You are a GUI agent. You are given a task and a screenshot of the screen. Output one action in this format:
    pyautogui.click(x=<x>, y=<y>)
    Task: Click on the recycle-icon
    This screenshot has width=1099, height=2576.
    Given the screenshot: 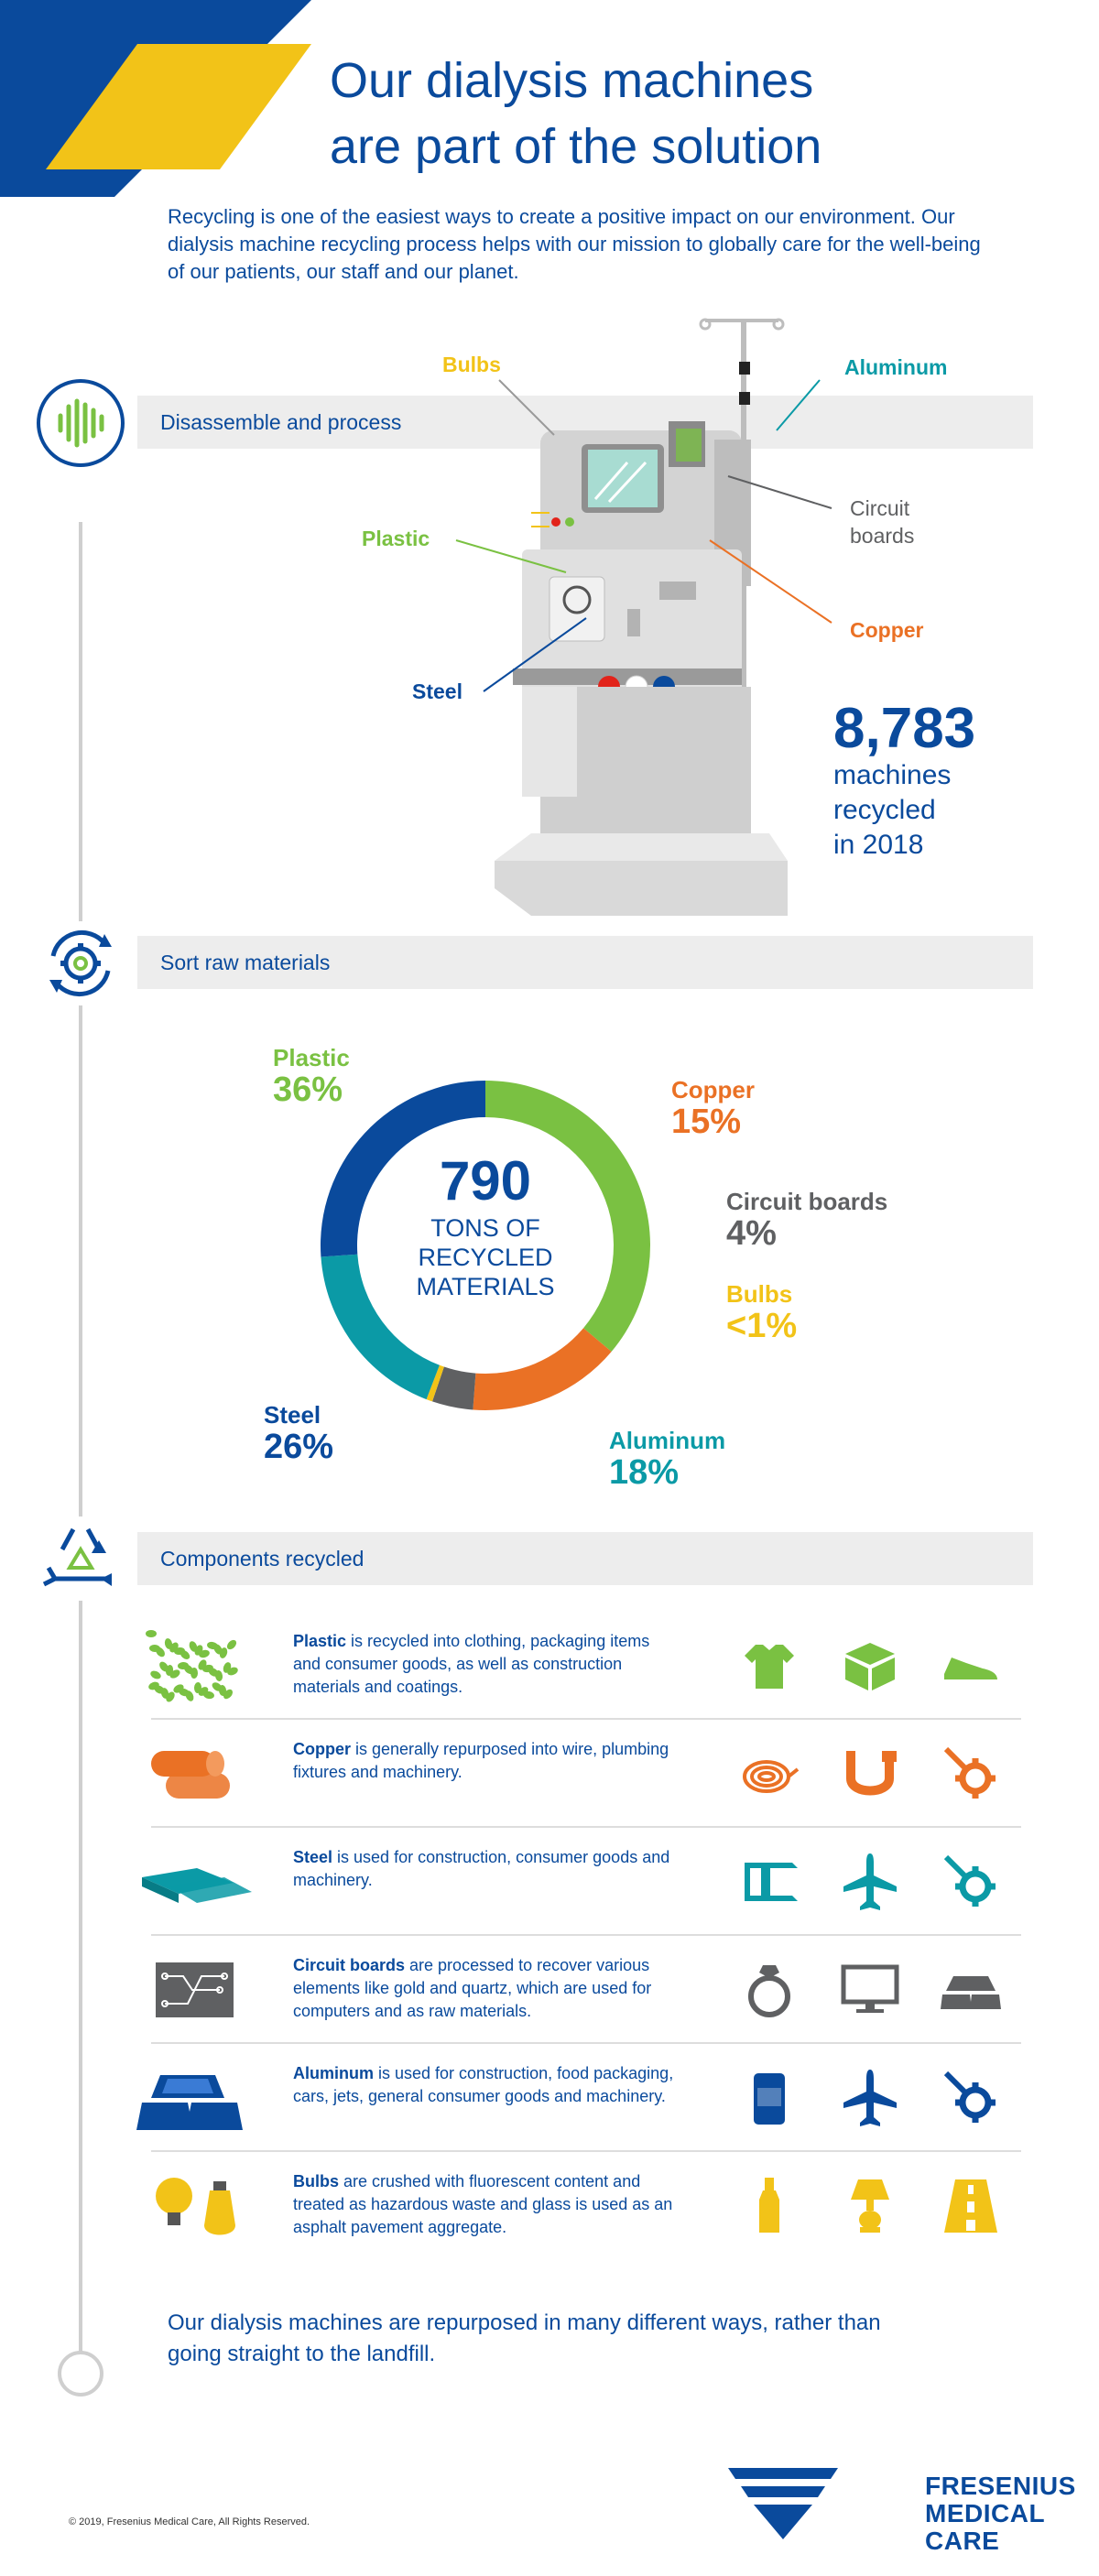 What is the action you would take?
    pyautogui.click(x=80, y=1558)
    